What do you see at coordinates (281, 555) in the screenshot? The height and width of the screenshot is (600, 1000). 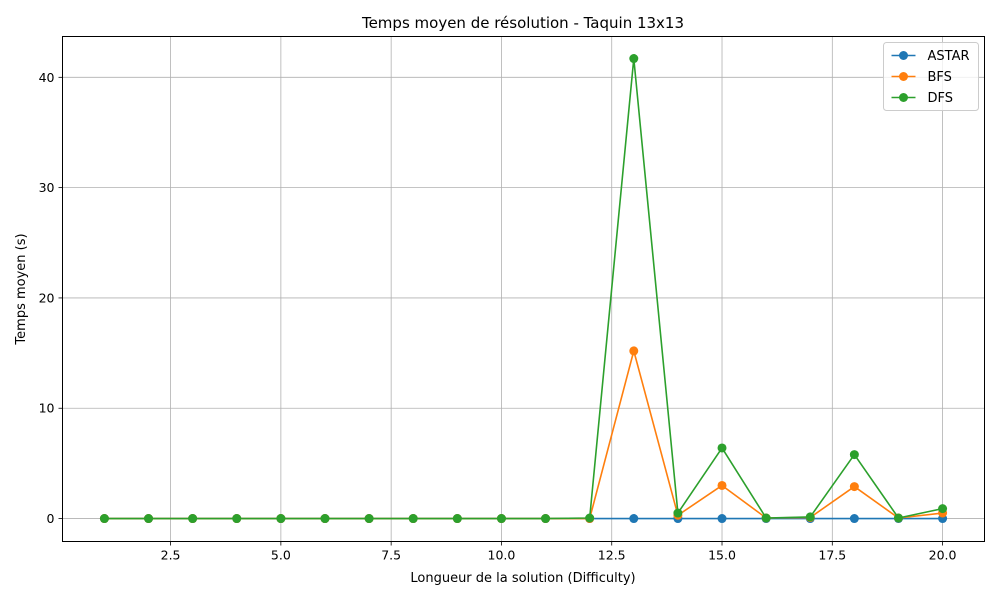 I see `x-tick-label: 5.0` at bounding box center [281, 555].